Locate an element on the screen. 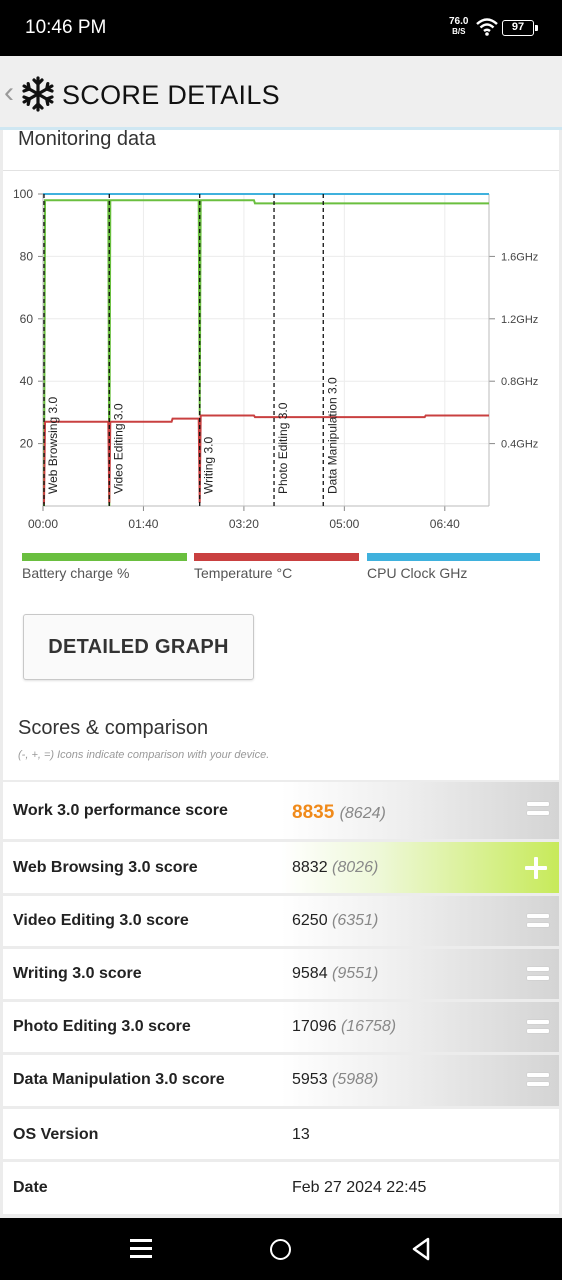 The width and height of the screenshot is (562, 1280). score-label: Web Browsing 3.0 score is located at coordinates (105, 867).